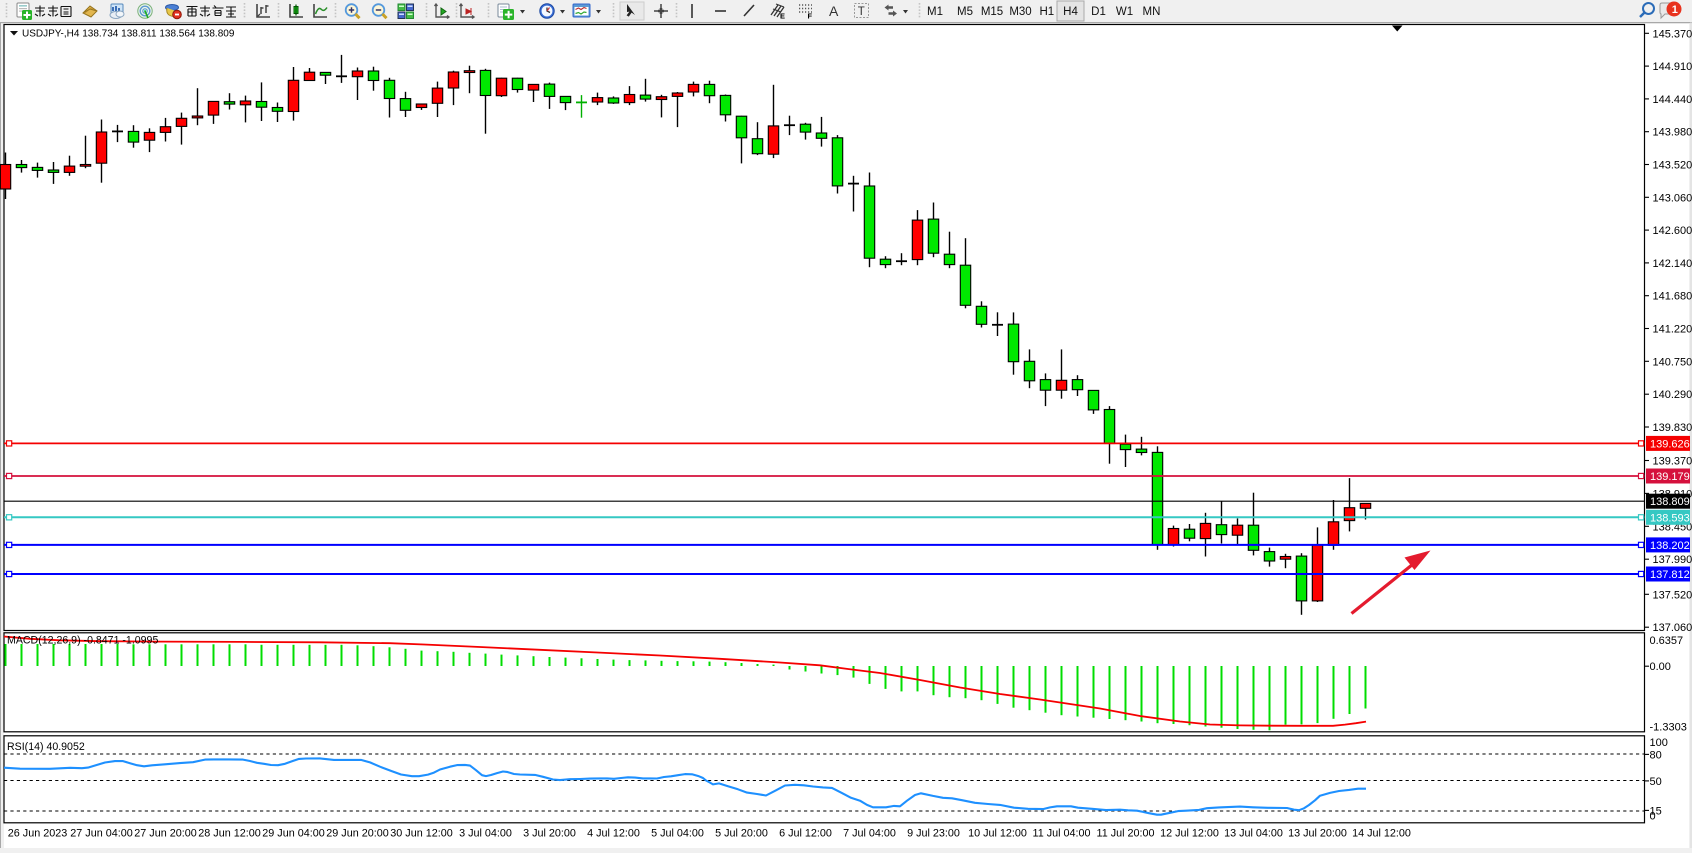 The width and height of the screenshot is (1692, 853). Describe the element at coordinates (1672, 100) in the screenshot. I see `svg-text: 144.440` at that location.